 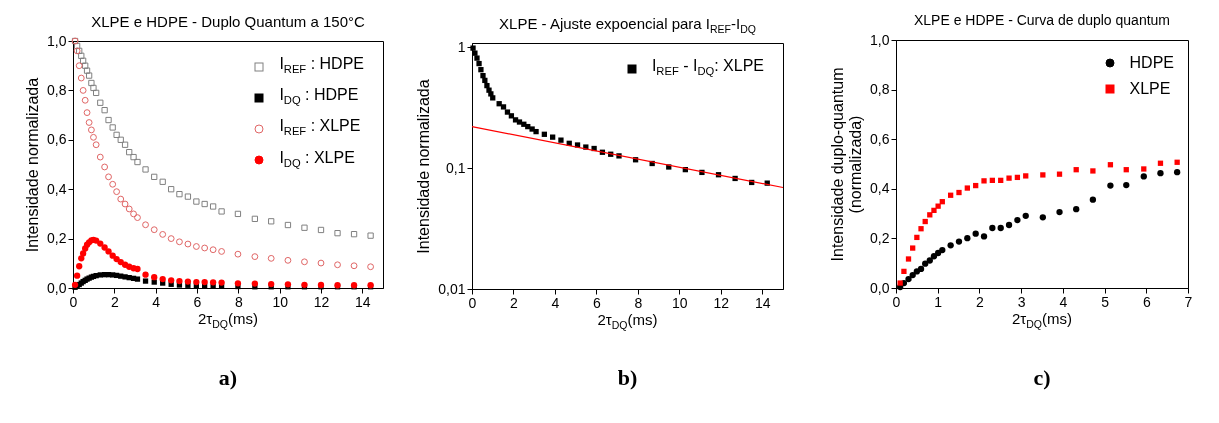 I want to click on chart-title: XLPE e HDPE - Curva de duplo quantum, so click(x=1042, y=20).